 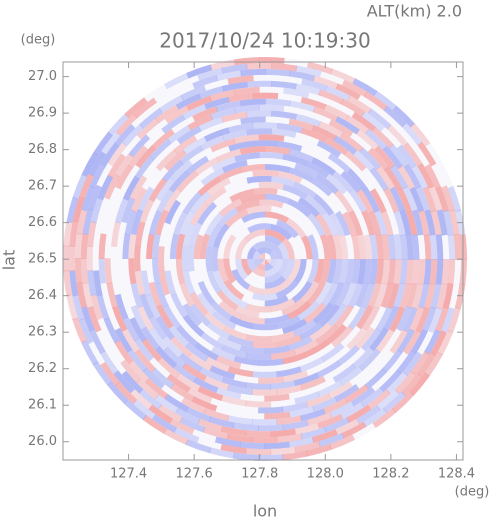 I want to click on x-tick-label: 128.0, so click(x=325, y=474).